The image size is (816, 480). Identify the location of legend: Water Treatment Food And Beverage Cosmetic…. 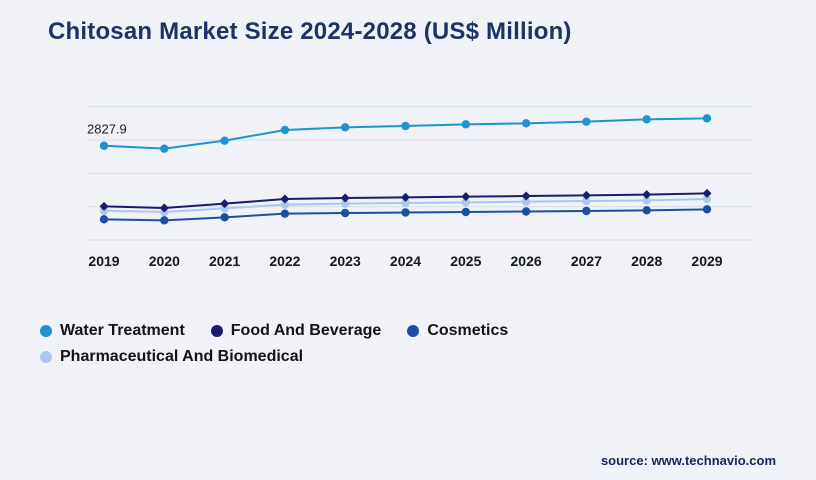
(350, 344).